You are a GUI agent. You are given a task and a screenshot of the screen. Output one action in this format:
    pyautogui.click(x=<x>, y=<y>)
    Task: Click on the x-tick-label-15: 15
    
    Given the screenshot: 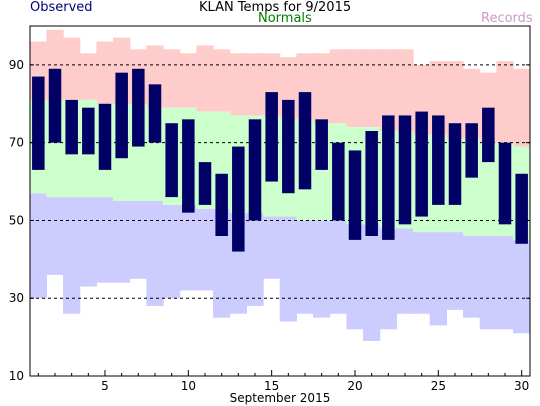 What is the action you would take?
    pyautogui.click(x=271, y=386)
    